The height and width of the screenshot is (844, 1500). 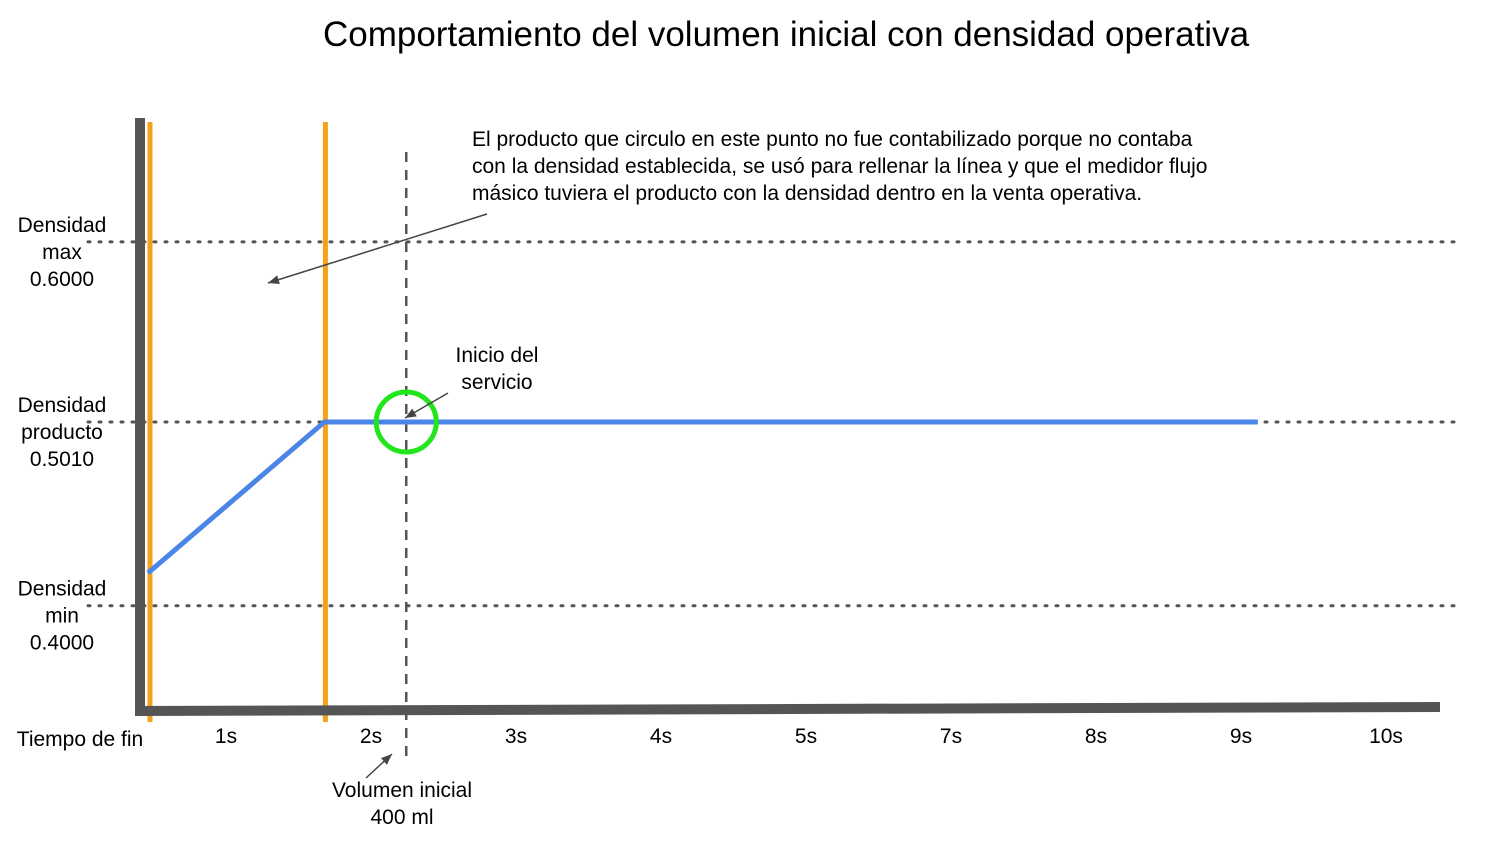 I want to click on x-tick-label-0: 1s, so click(x=226, y=736).